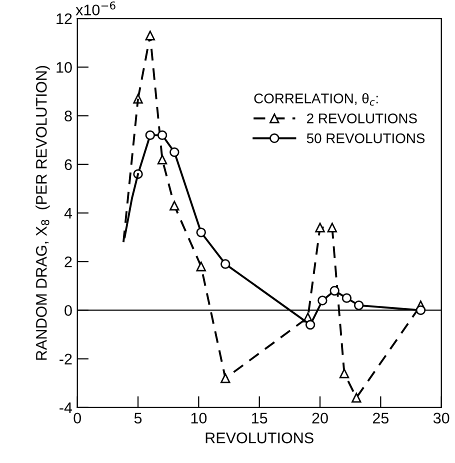  What do you see at coordinates (66, 359) in the screenshot?
I see `y-tick-label: -2` at bounding box center [66, 359].